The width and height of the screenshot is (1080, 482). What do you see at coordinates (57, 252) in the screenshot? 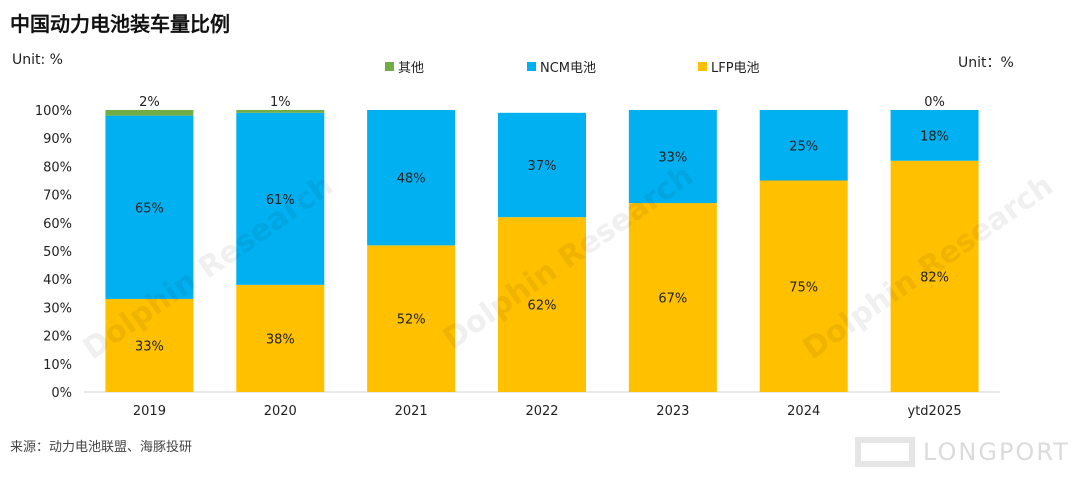
I see `y-tick-label: 50%` at bounding box center [57, 252].